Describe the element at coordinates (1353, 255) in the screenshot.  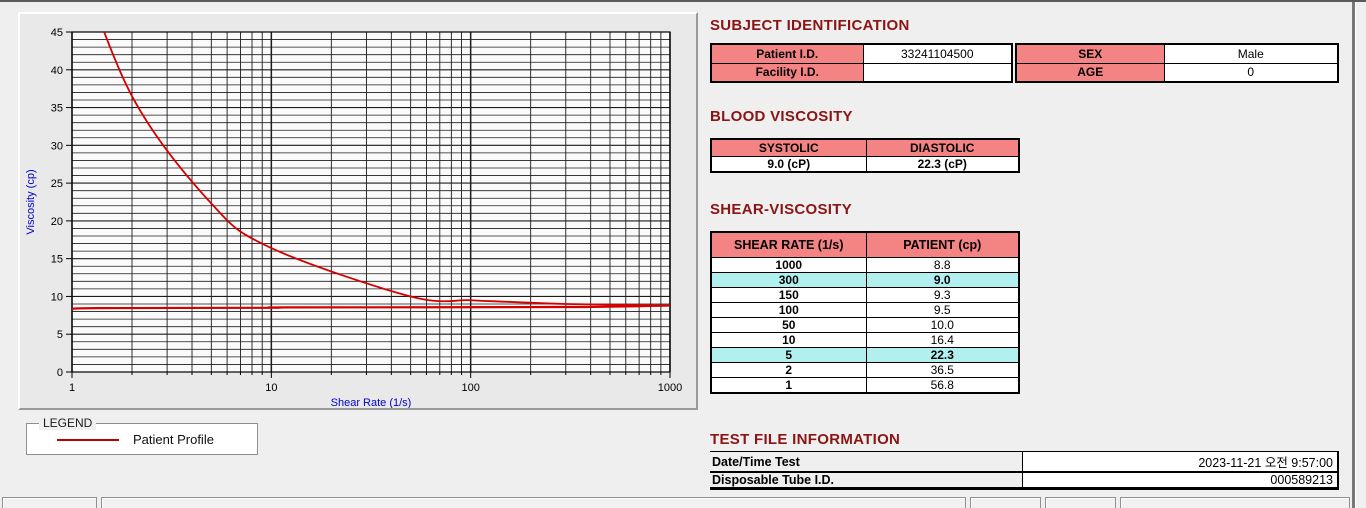
I see `window-splitter` at that location.